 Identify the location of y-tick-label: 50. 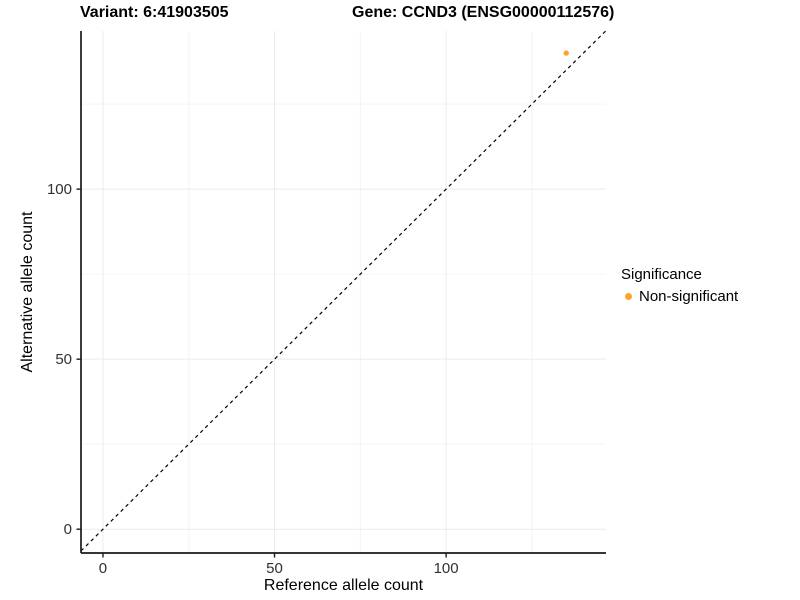
(63, 359).